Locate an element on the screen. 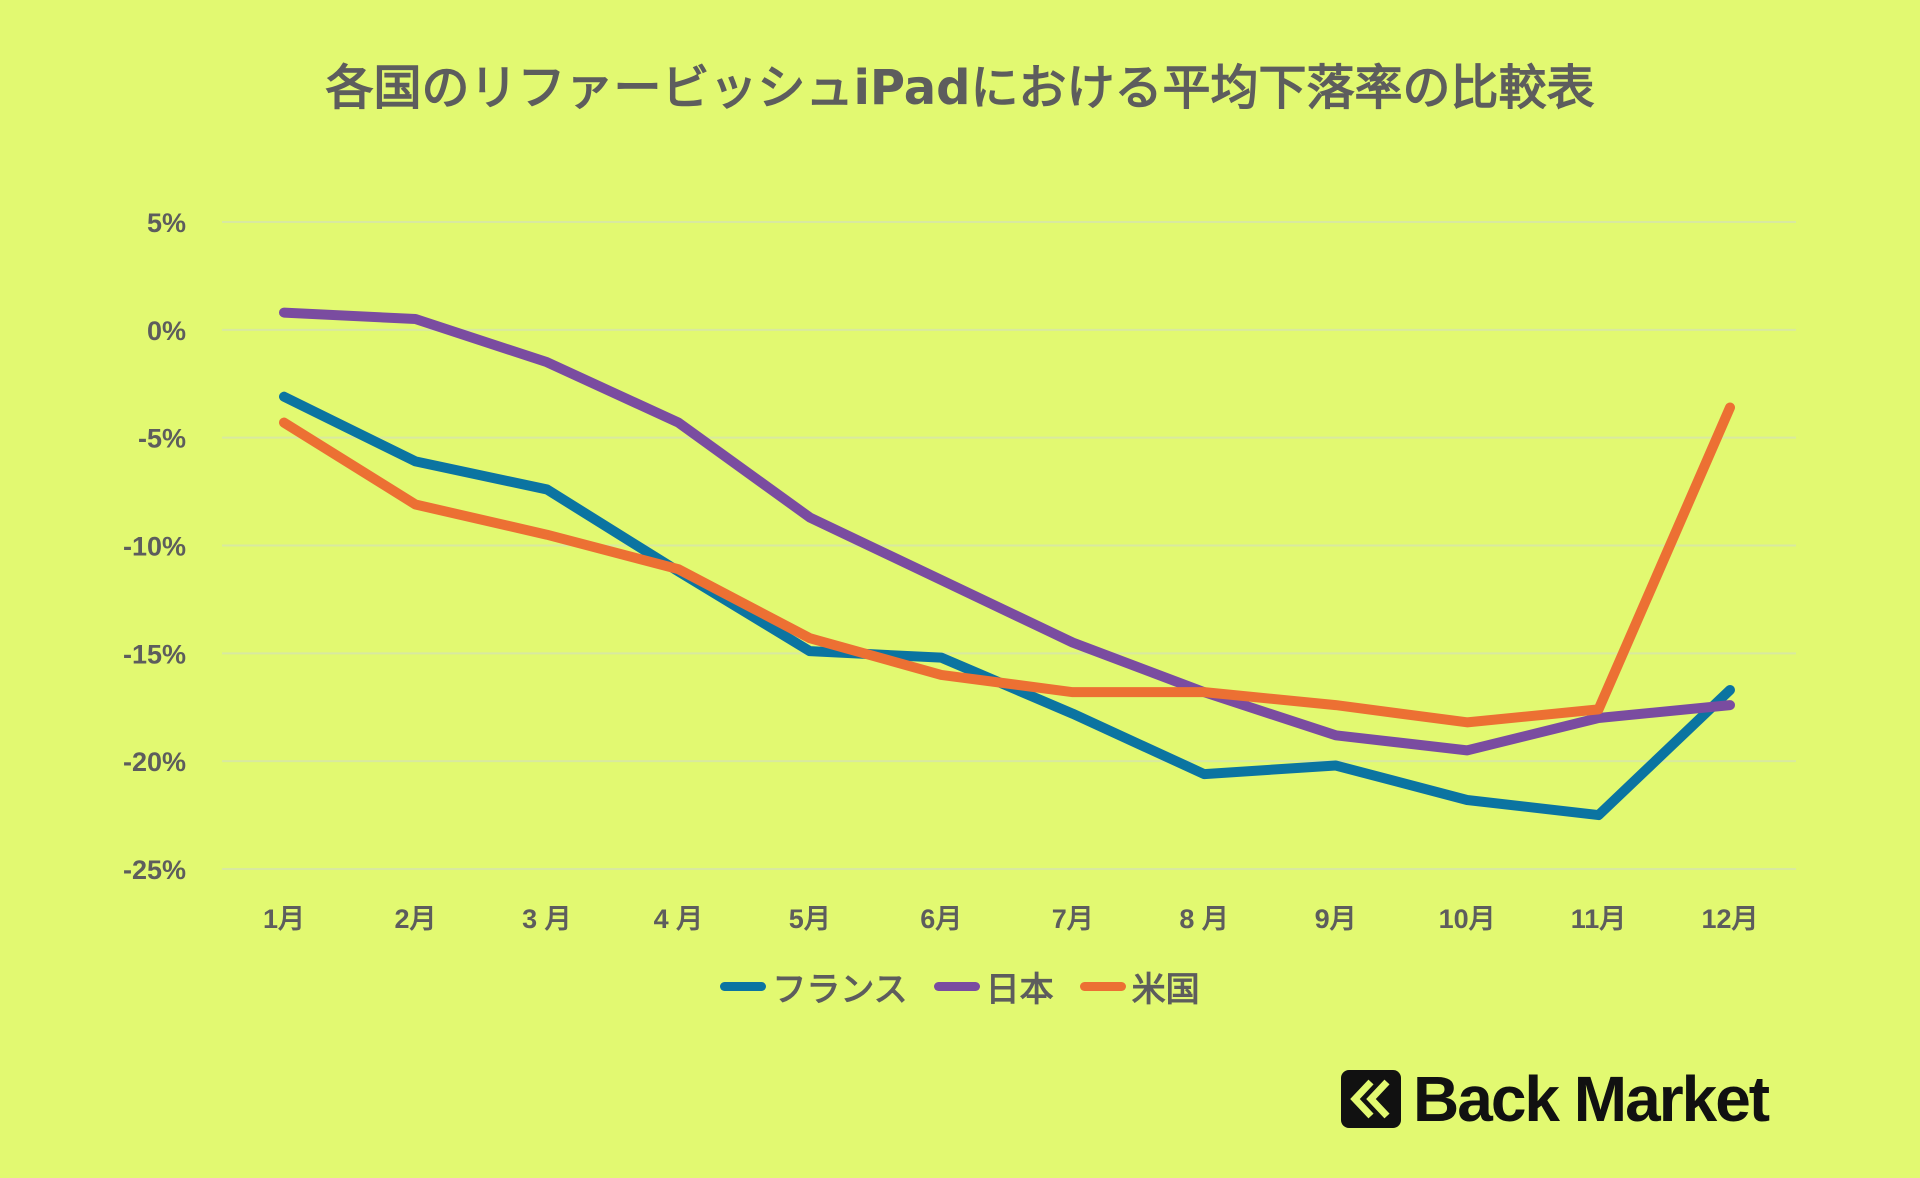  y-tick-label: 0% is located at coordinates (166, 331).